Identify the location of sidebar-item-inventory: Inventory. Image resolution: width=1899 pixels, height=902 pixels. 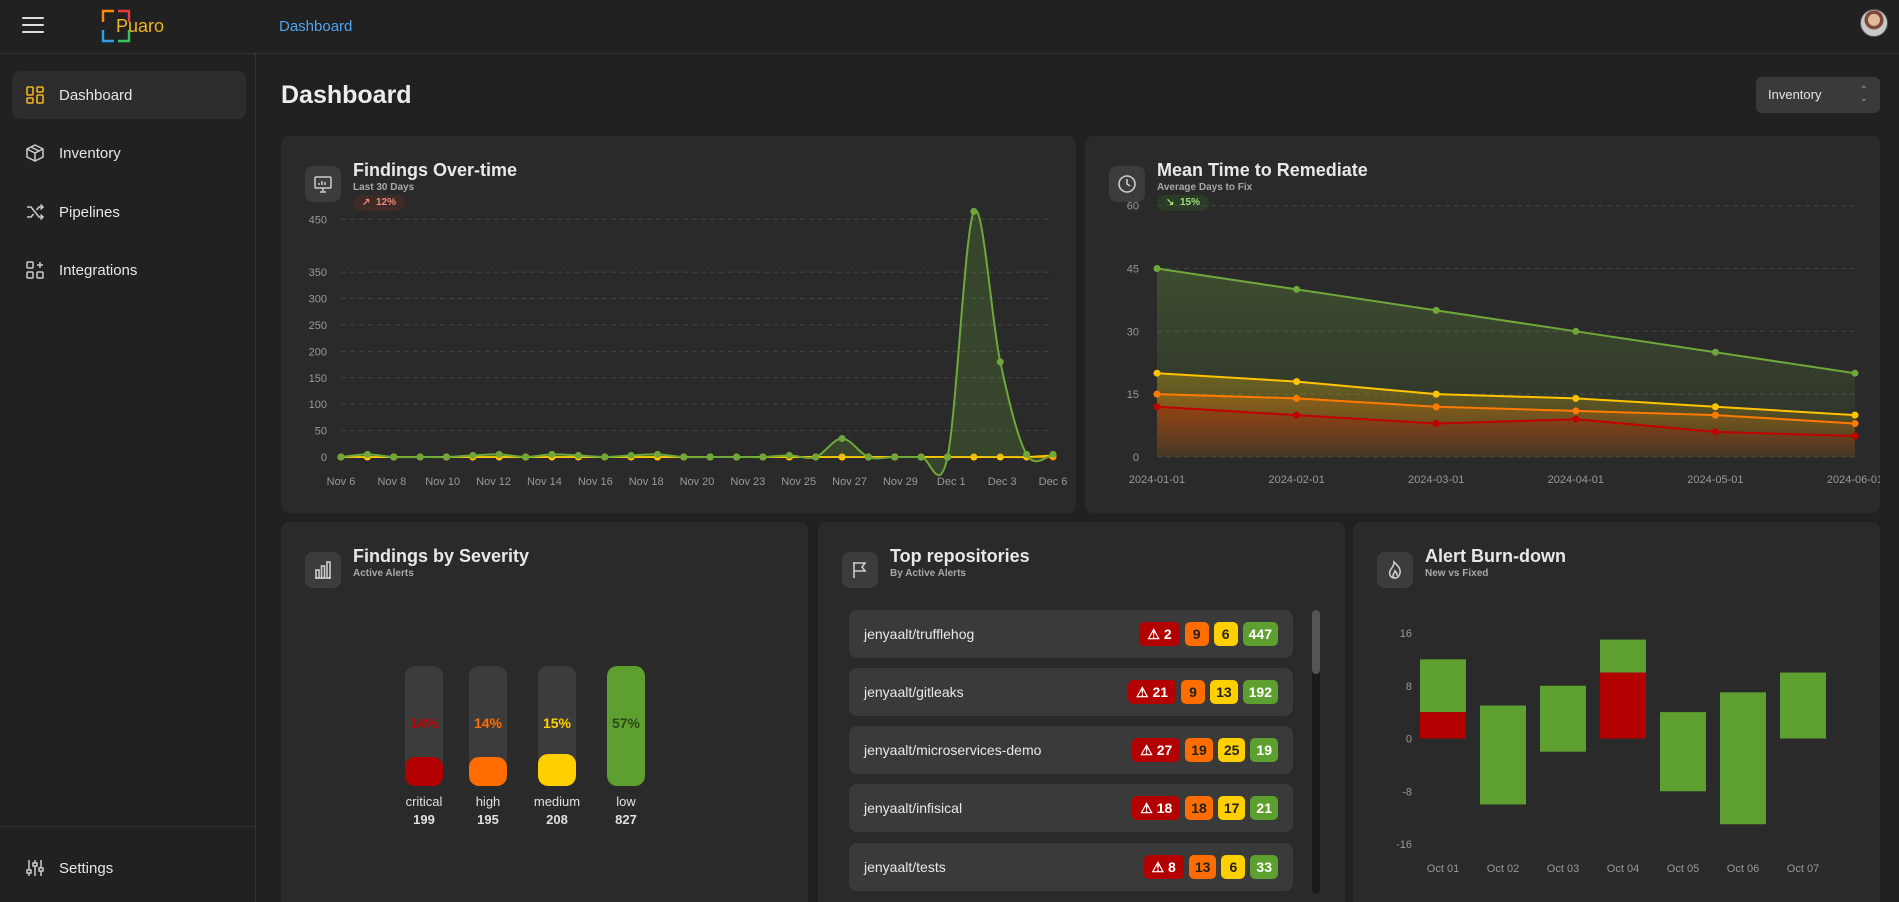
(129, 153).